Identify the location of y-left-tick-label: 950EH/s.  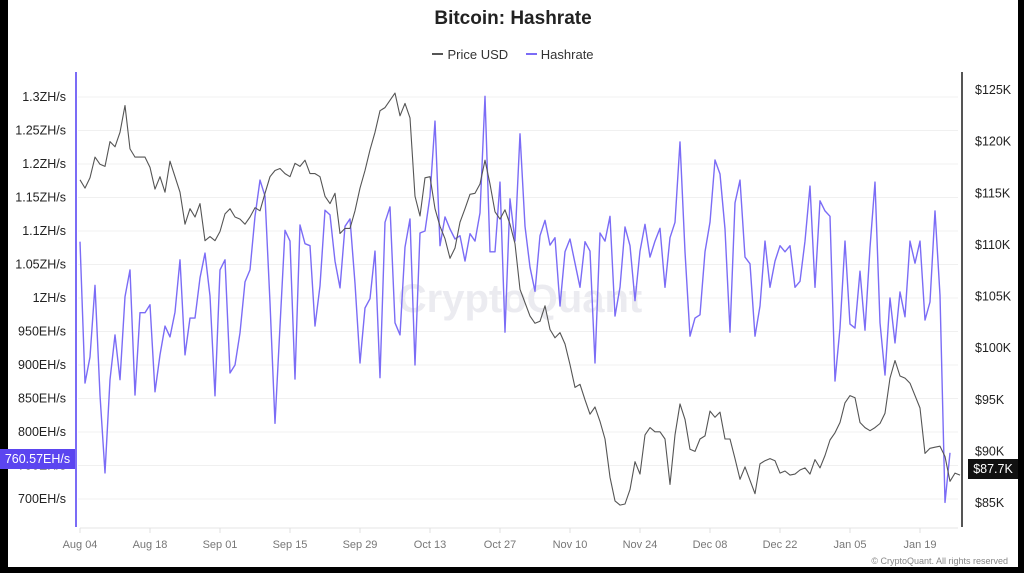
(42, 332).